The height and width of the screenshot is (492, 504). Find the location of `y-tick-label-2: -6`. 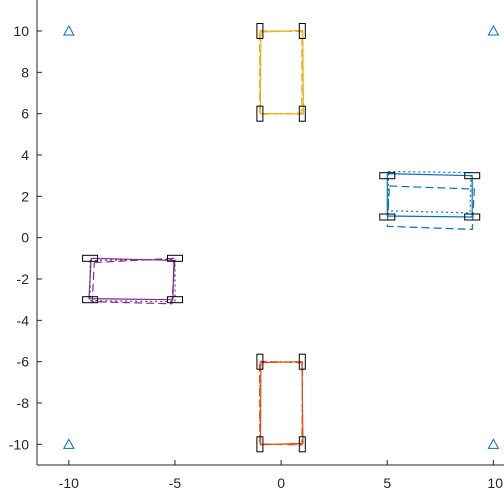

y-tick-label-2: -6 is located at coordinates (23, 362).